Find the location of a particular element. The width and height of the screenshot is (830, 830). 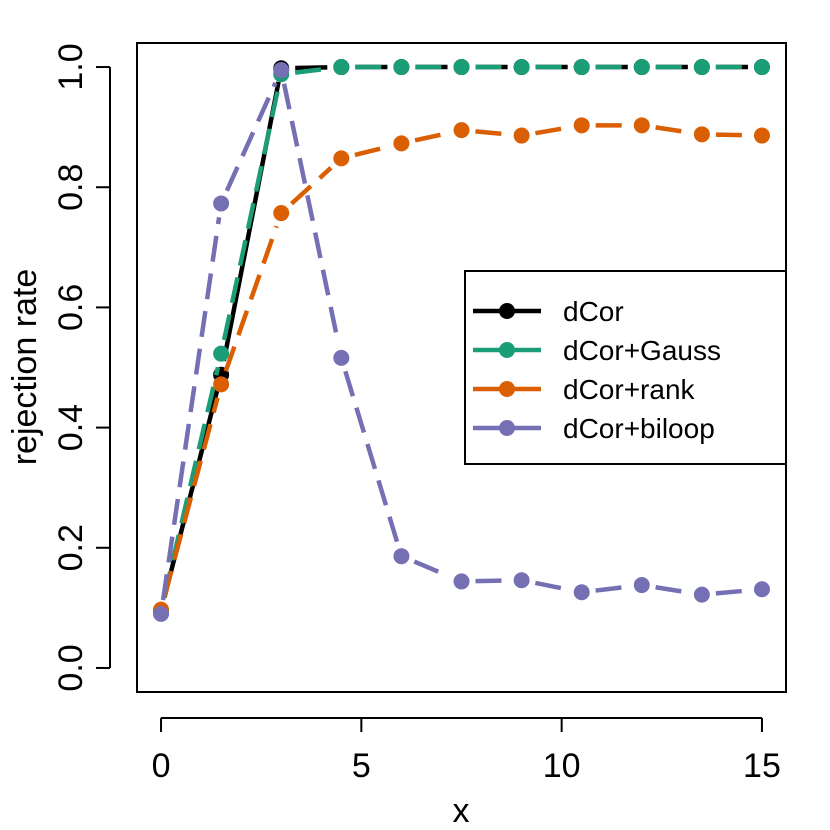

legend: dCor dCor+Gauss dCor+rank dCor+biloop is located at coordinates (625, 367).